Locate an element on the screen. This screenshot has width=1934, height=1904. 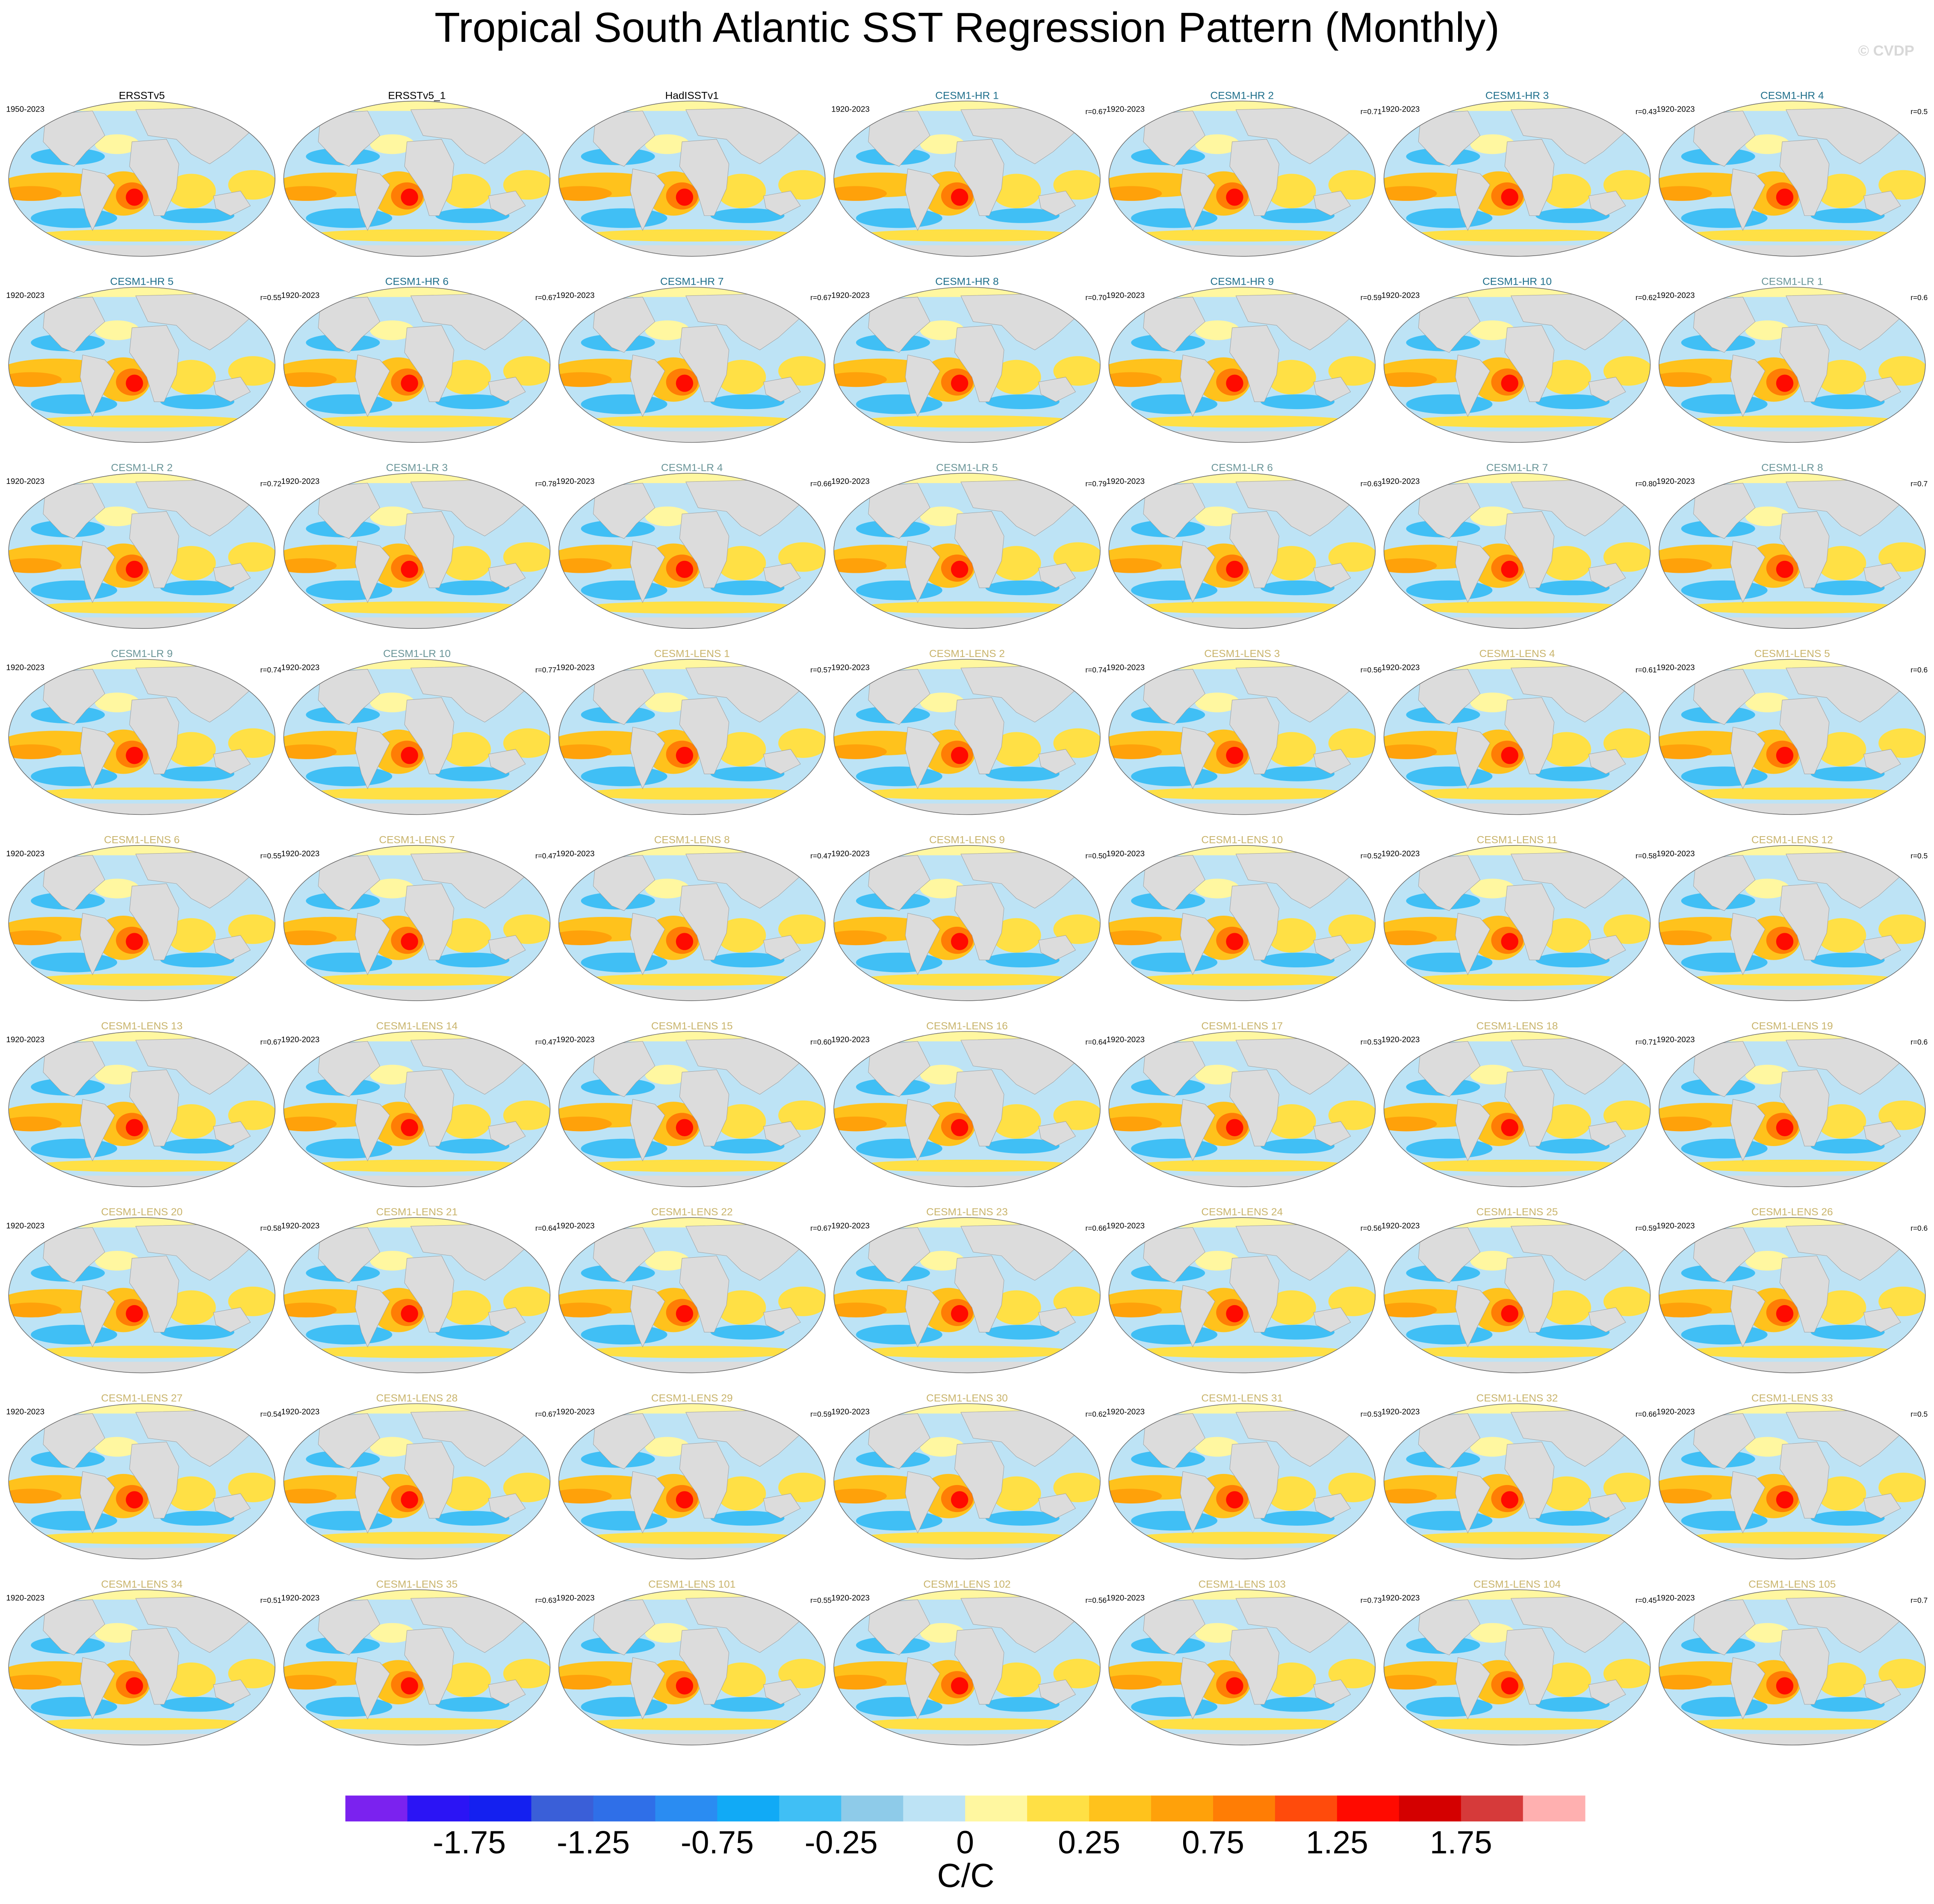
map-panel: CESM1-LENS 24 1920-2023 r=0.56 is located at coordinates (1241, 1291).